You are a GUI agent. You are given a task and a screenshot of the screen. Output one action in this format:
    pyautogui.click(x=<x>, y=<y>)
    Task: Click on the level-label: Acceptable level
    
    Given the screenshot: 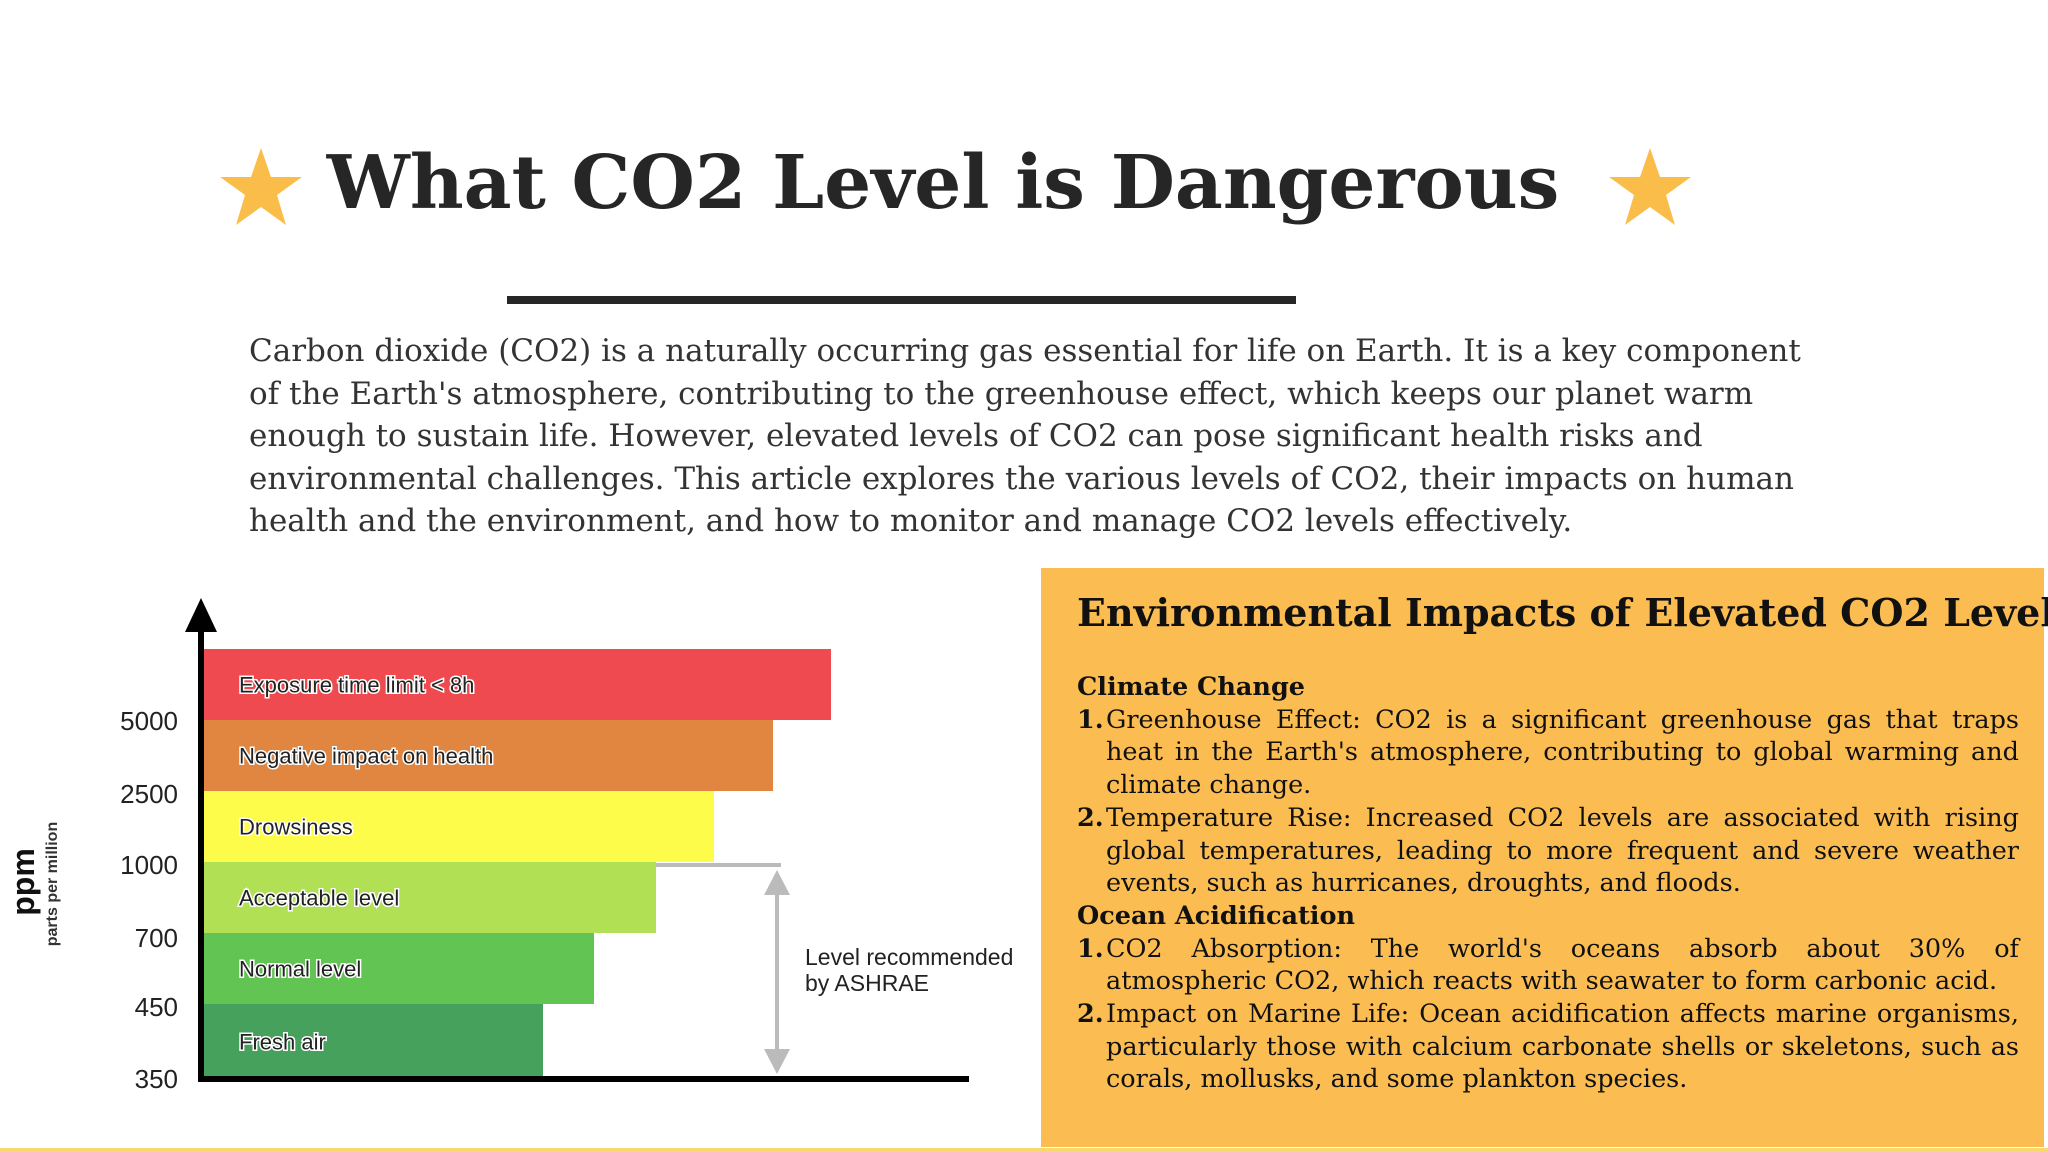 What is the action you would take?
    pyautogui.click(x=319, y=898)
    